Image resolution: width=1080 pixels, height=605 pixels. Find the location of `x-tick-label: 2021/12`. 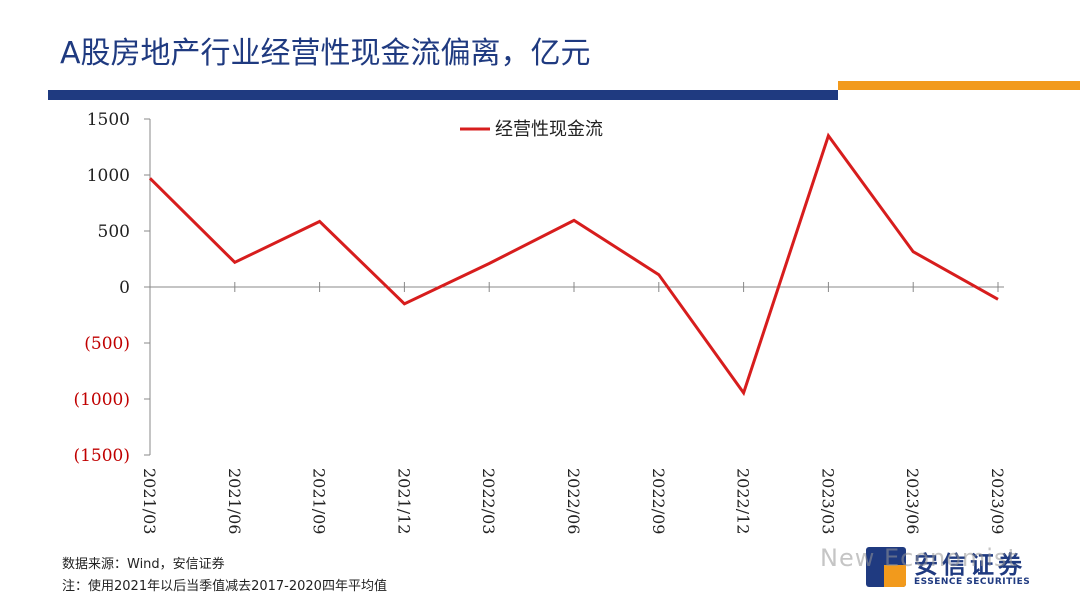

x-tick-label: 2021/12 is located at coordinates (403, 501).